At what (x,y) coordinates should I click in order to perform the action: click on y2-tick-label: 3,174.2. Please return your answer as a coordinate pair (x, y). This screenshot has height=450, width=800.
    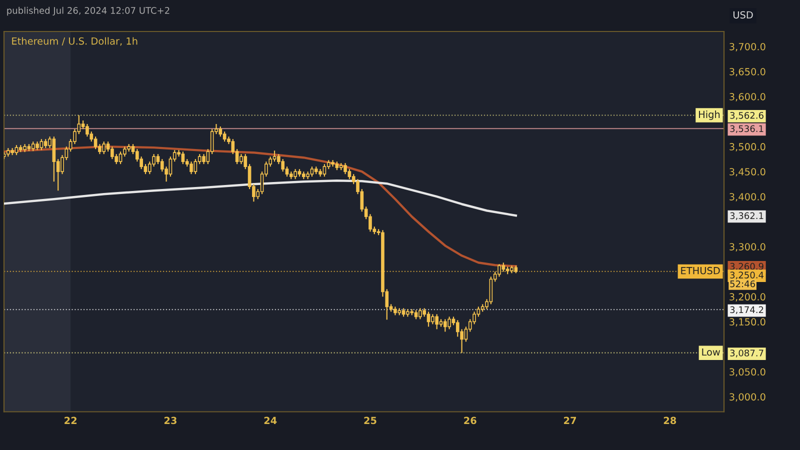
    Looking at the image, I should click on (747, 310).